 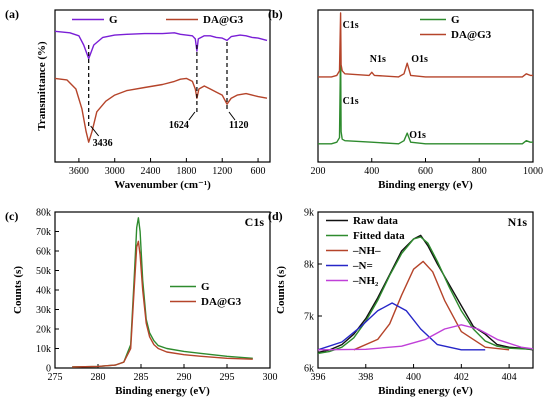 I want to click on x-tick-label: 280, so click(x=98, y=377).